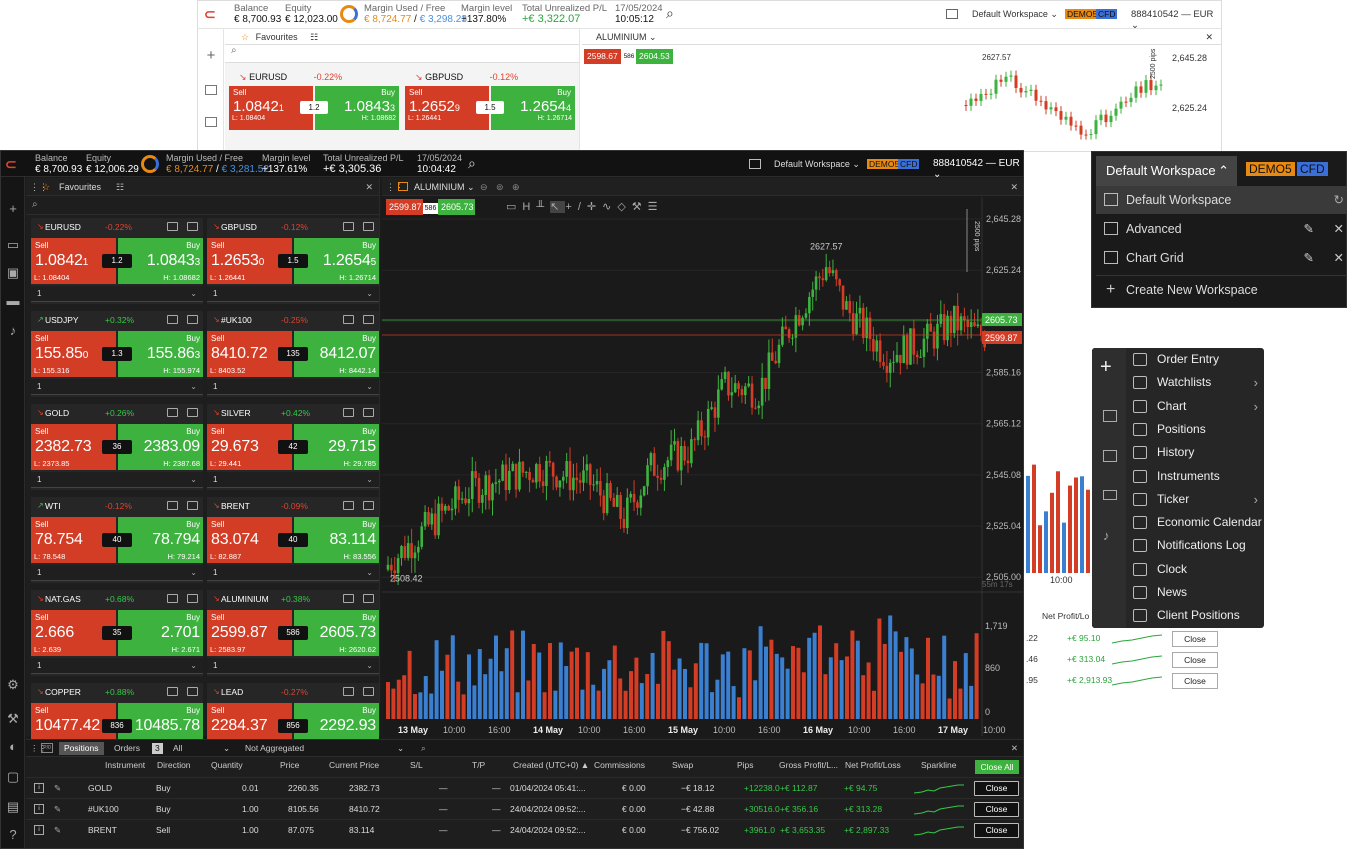 The height and width of the screenshot is (849, 1347). What do you see at coordinates (73, 633) in the screenshot?
I see `sell-button: Sell 2.666 L: 2.639` at bounding box center [73, 633].